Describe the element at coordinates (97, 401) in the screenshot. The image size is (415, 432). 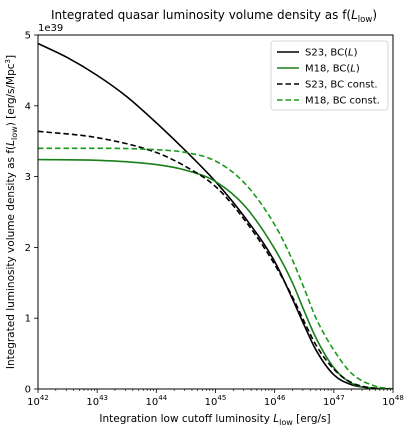
I see `x-tick-label: 1043` at that location.